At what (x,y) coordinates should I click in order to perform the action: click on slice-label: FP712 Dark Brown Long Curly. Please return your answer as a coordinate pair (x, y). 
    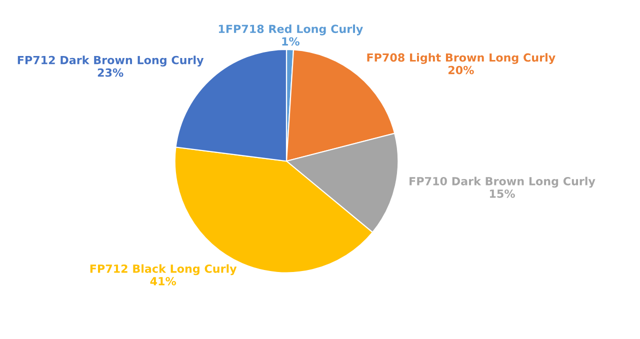
    Looking at the image, I should click on (111, 61).